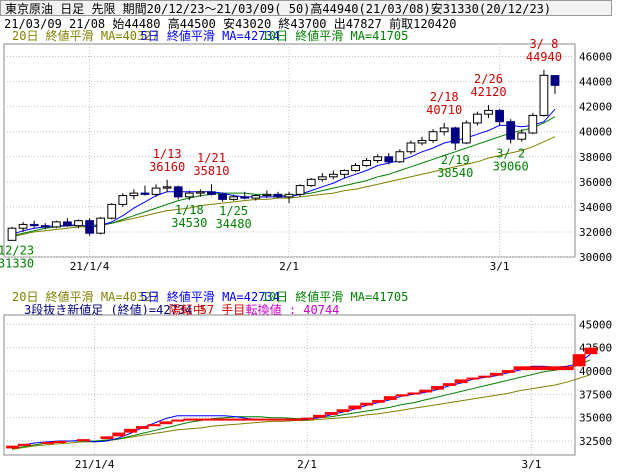  Describe the element at coordinates (595, 232) in the screenshot. I see `price-y-tick-label: 32000` at that location.